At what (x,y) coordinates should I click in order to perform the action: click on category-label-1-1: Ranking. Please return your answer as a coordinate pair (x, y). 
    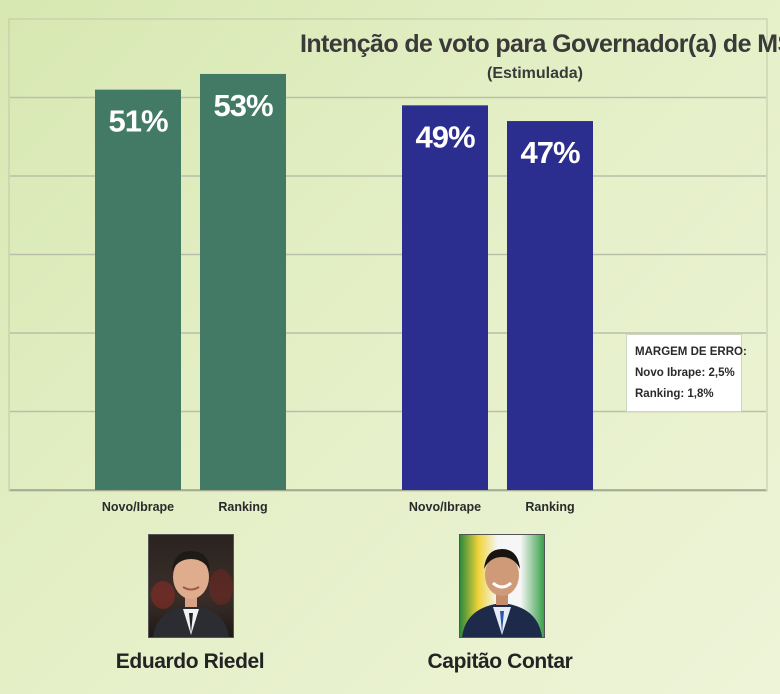
    Looking at the image, I should click on (549, 507).